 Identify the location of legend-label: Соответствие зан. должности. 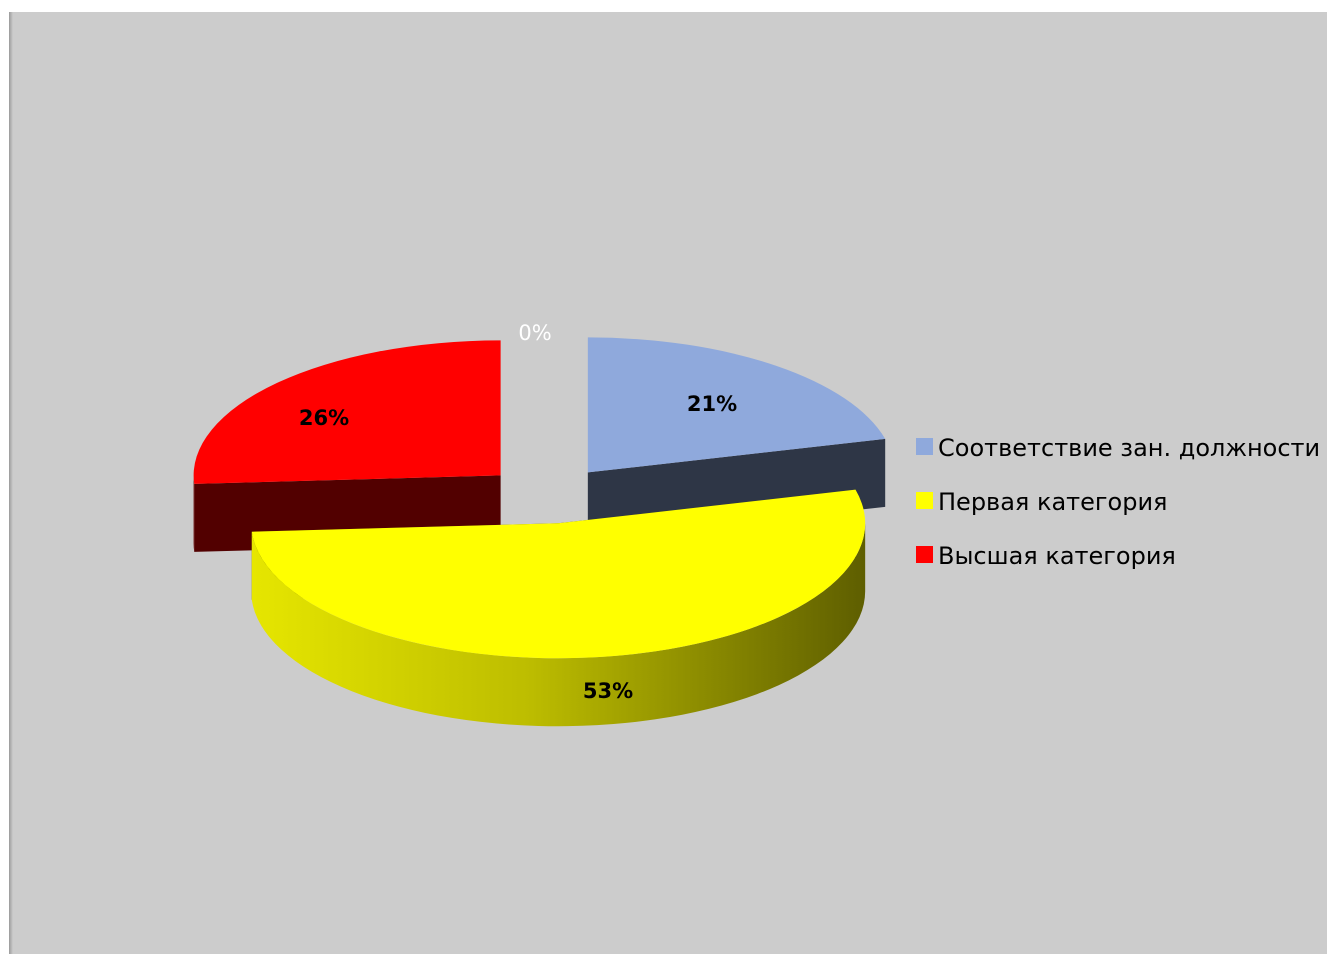
(1129, 448).